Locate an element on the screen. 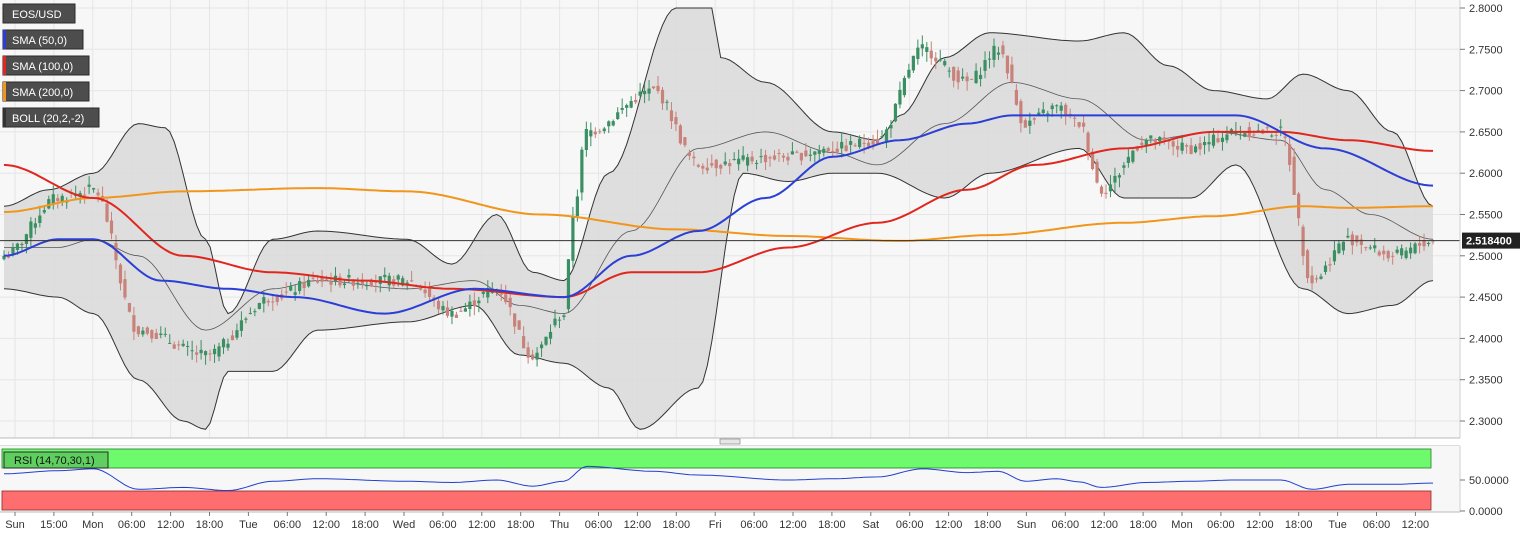 The image size is (1536, 542). legend-item: SMA (200,0) is located at coordinates (46, 91).